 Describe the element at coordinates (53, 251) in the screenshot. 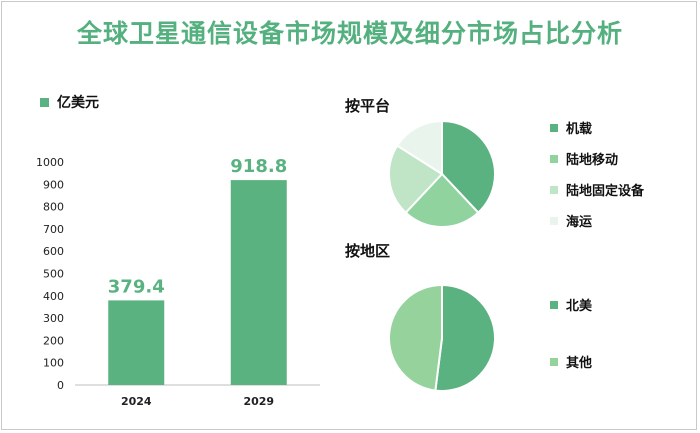

I see `y-tick-label: 600` at that location.